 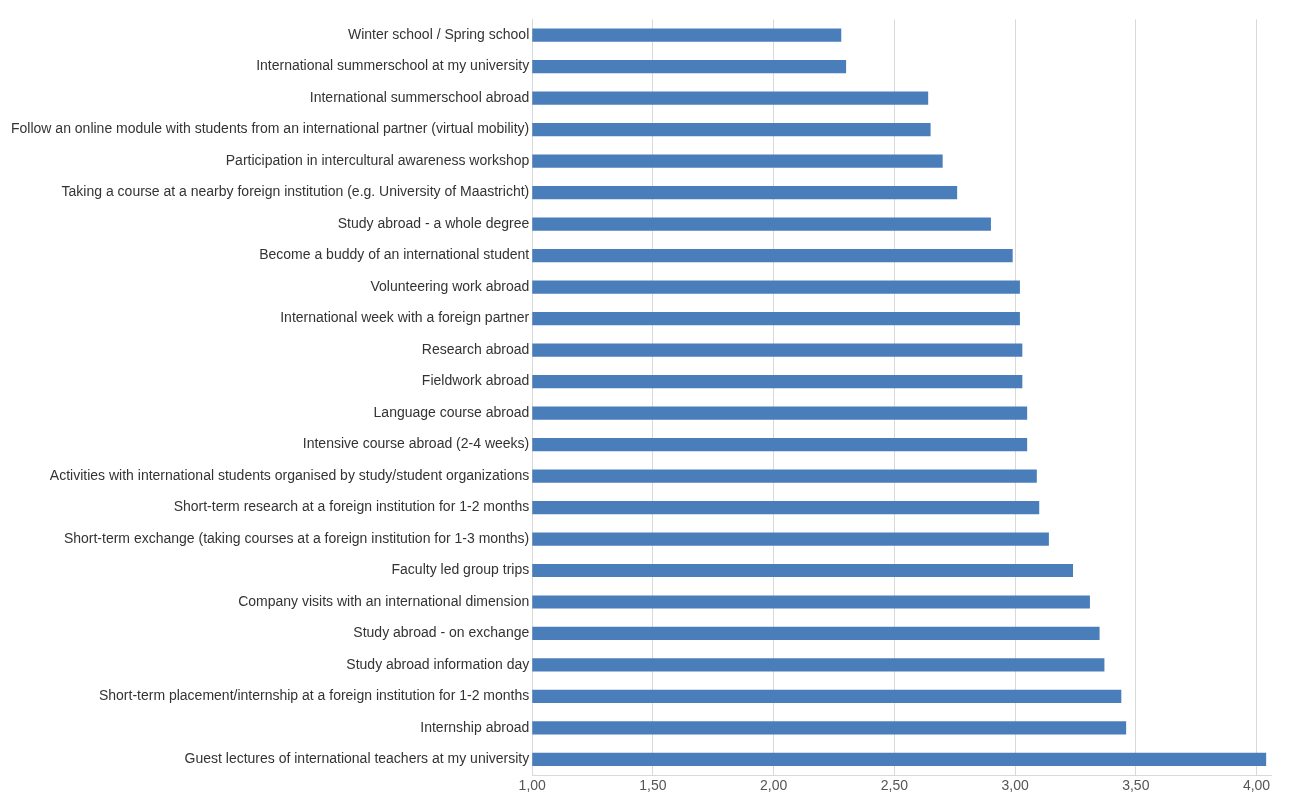 I want to click on y-tick-label: Internship abroad, so click(x=475, y=726).